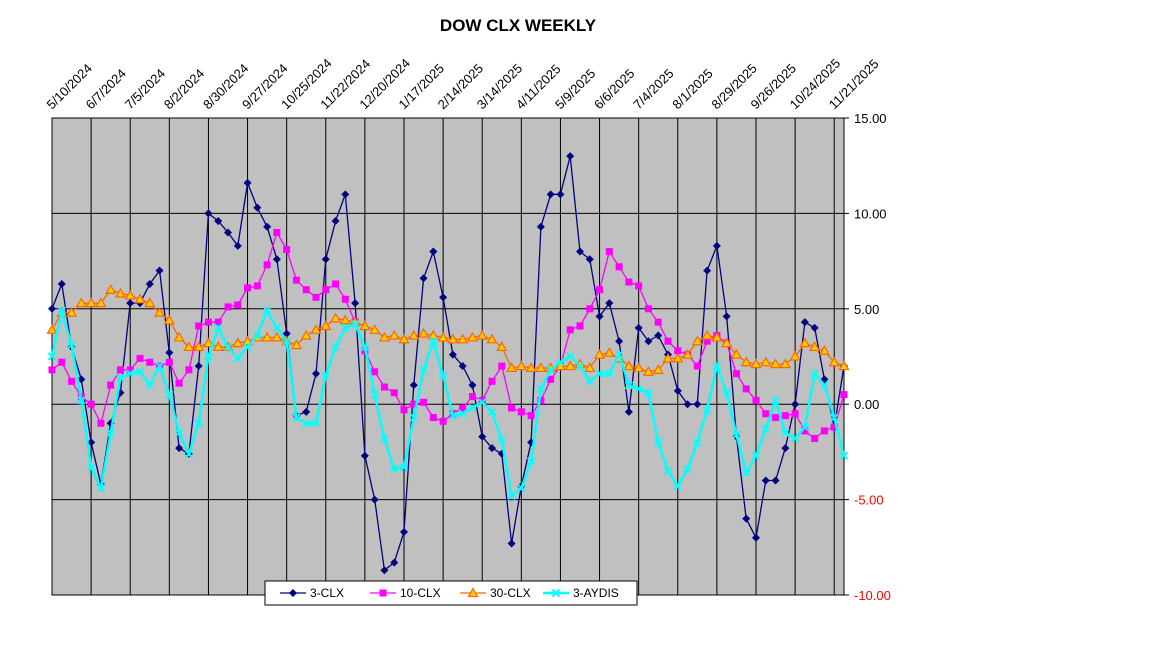 The height and width of the screenshot is (662, 1152). Describe the element at coordinates (518, 25) in the screenshot. I see `chart-title: DOW CLX WEEKLY` at that location.